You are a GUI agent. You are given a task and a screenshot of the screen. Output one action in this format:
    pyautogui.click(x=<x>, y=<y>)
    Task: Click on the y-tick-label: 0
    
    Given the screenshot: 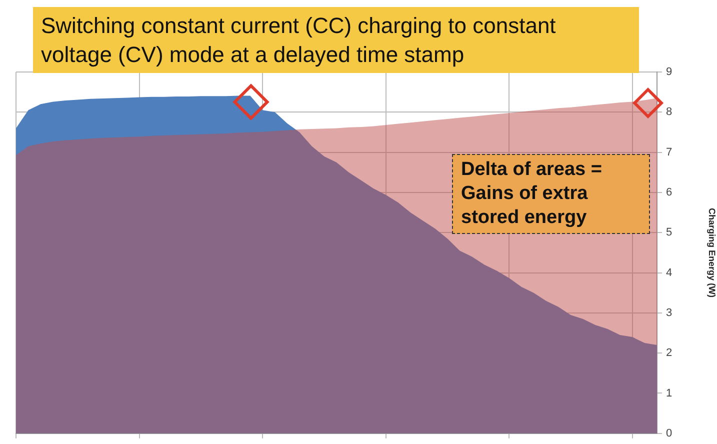 What is the action you would take?
    pyautogui.click(x=669, y=433)
    